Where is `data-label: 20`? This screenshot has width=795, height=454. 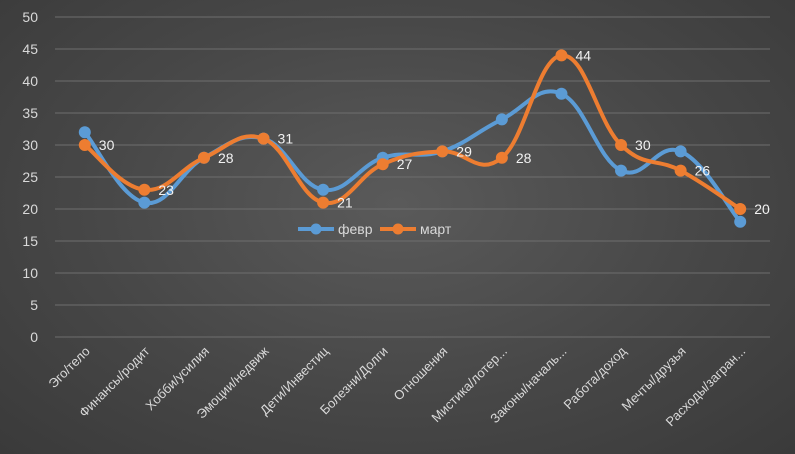
data-label: 20 is located at coordinates (762, 209).